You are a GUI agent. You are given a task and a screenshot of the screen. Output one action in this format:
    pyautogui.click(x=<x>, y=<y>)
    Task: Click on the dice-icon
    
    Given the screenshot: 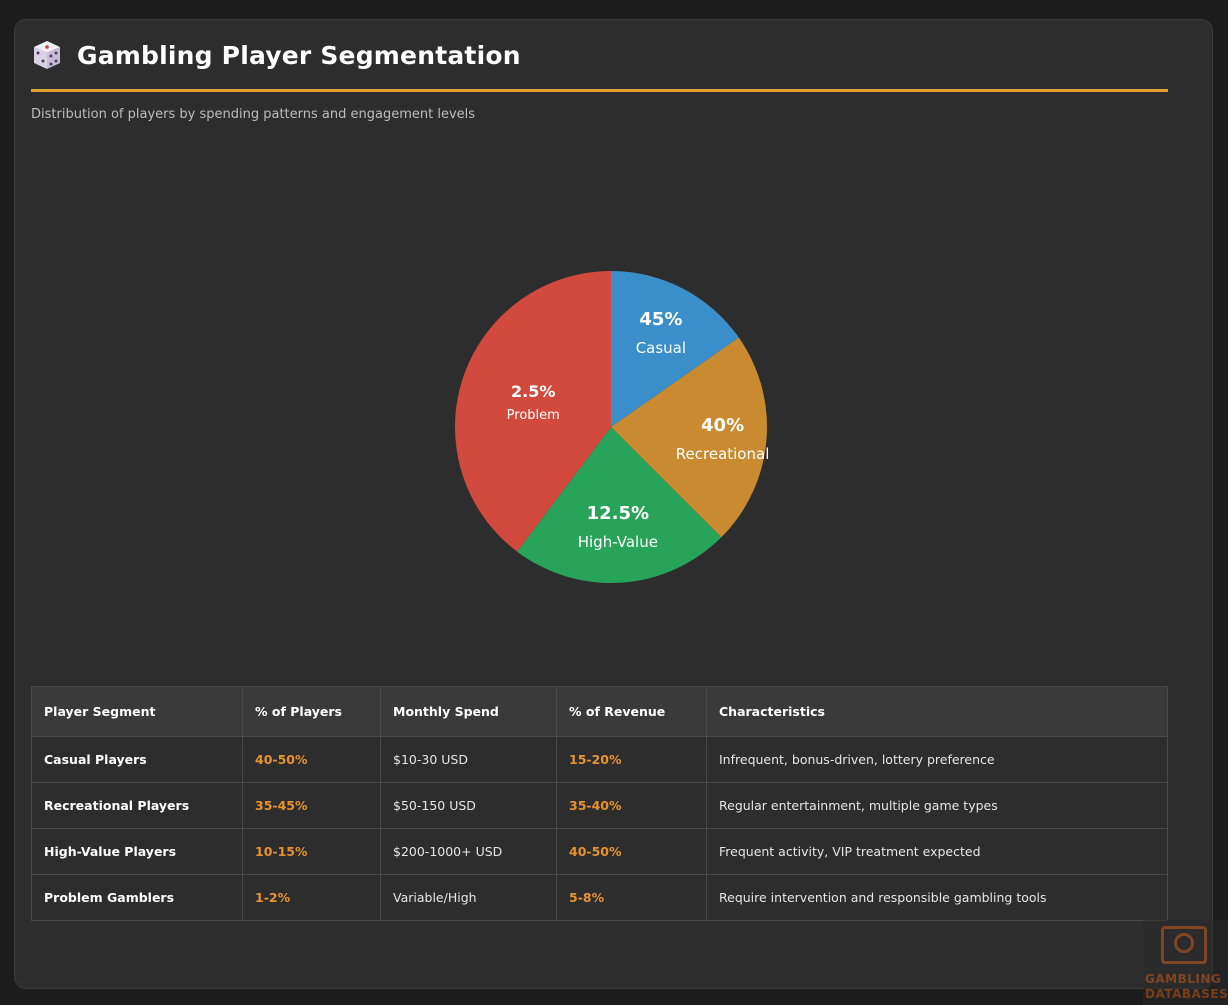 What is the action you would take?
    pyautogui.click(x=47, y=55)
    